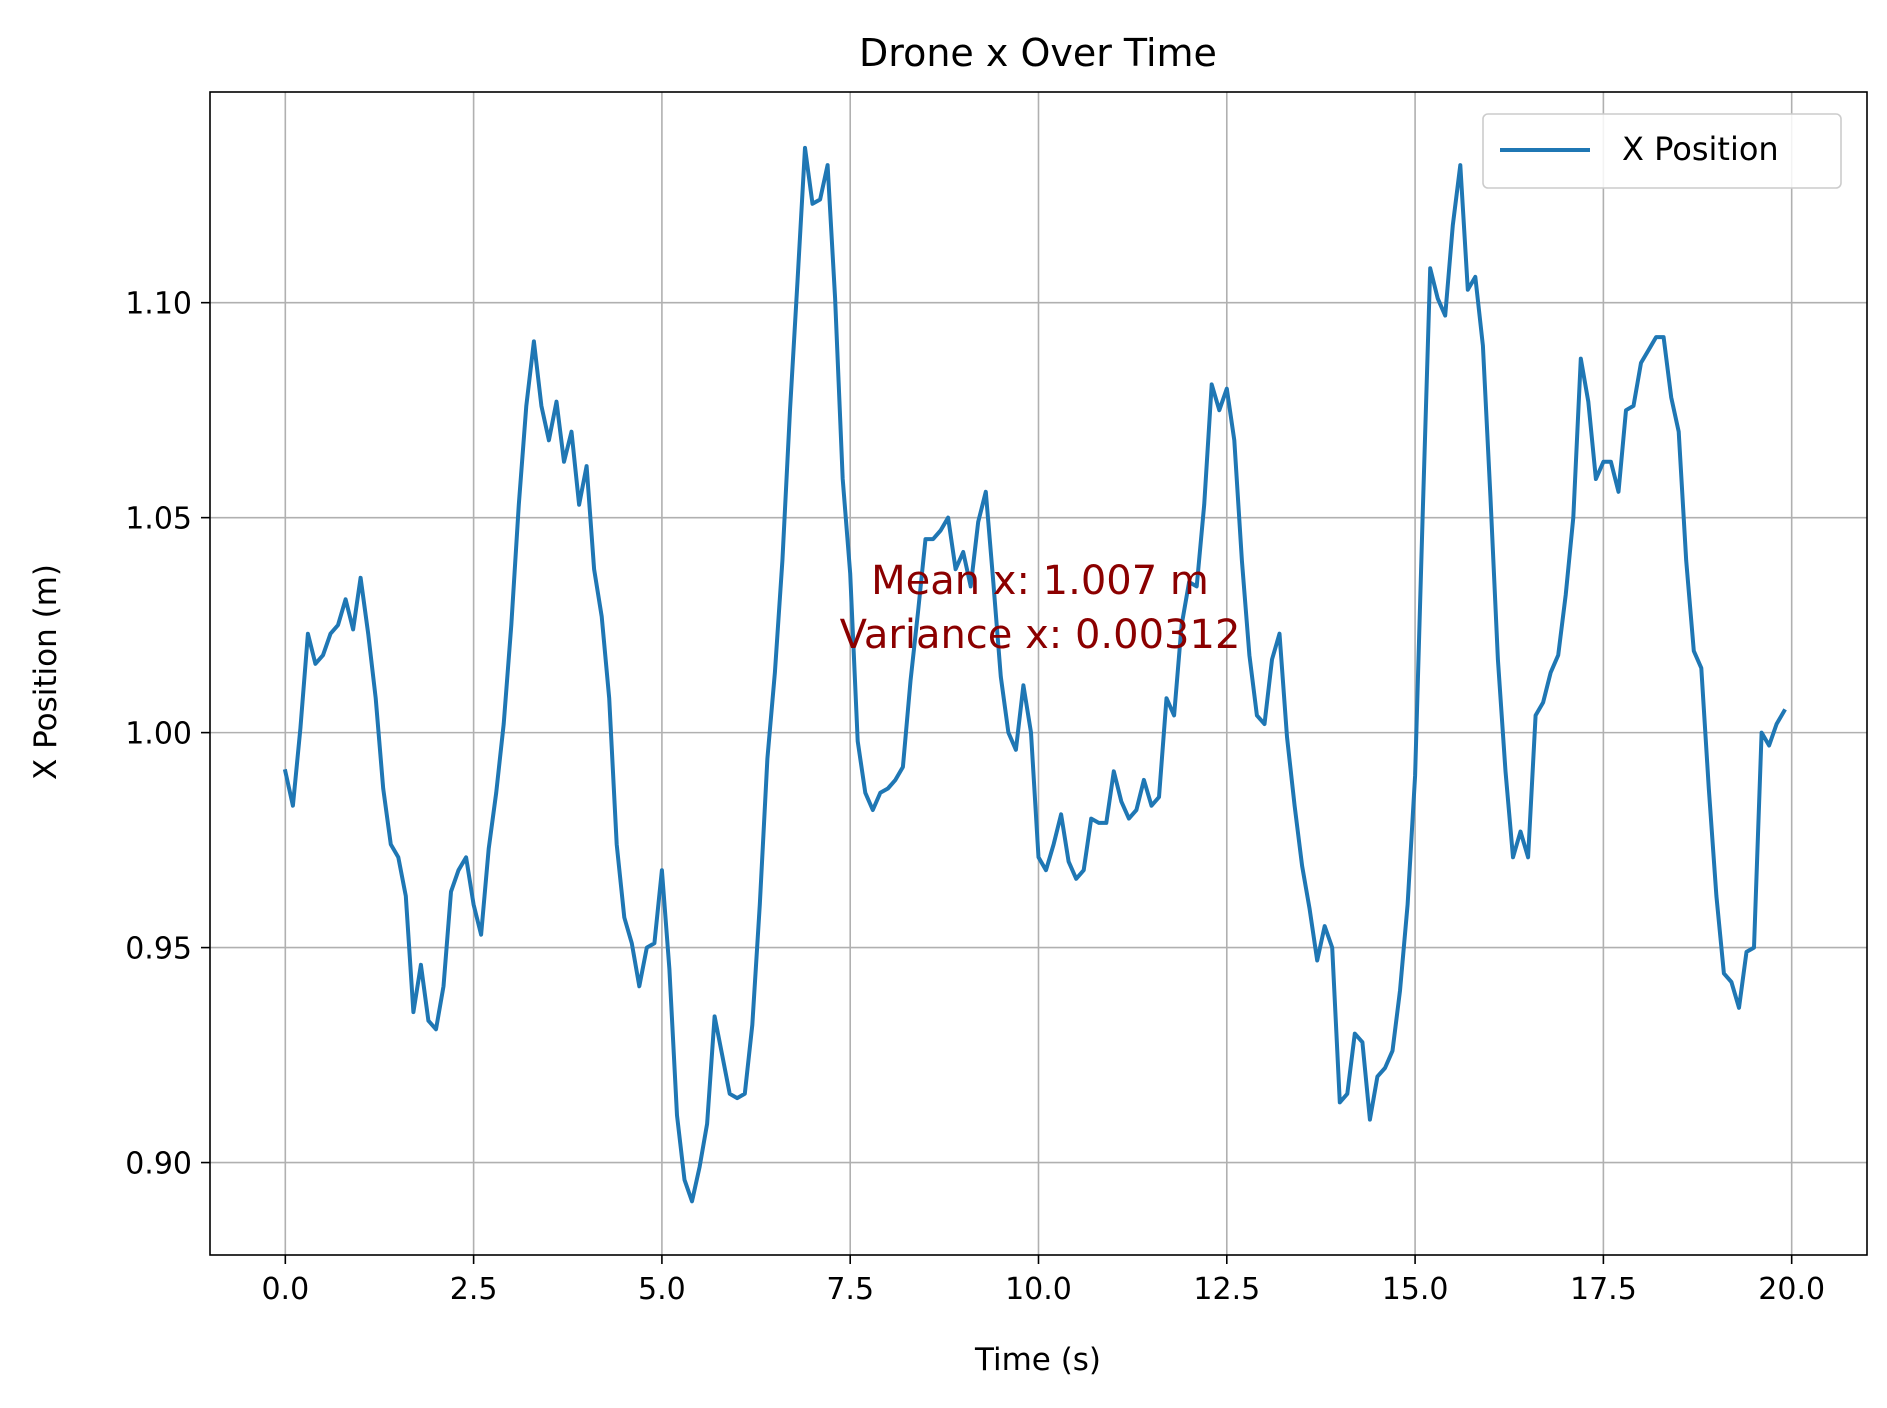 This screenshot has width=1887, height=1408. Describe the element at coordinates (1415, 1289) in the screenshot. I see `x-tick-label: 15.0` at that location.